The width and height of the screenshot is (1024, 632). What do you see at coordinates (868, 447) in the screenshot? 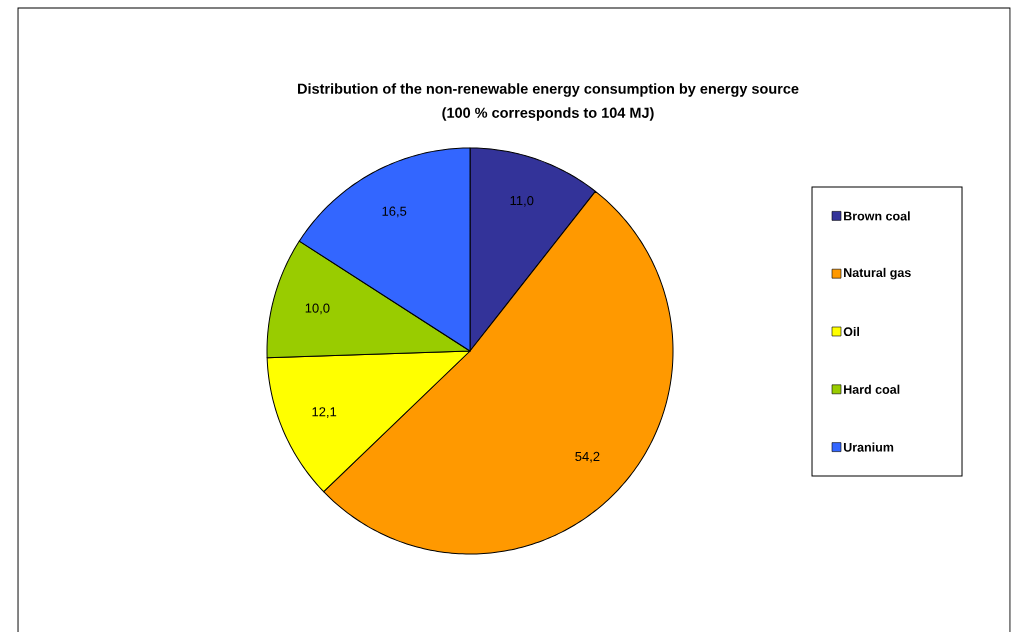
I see `legend-label: Uranium` at bounding box center [868, 447].